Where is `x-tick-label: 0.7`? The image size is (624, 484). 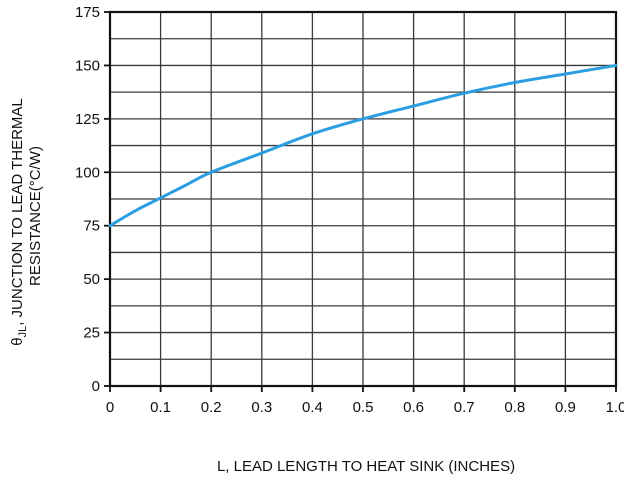
x-tick-label: 0.7 is located at coordinates (464, 407).